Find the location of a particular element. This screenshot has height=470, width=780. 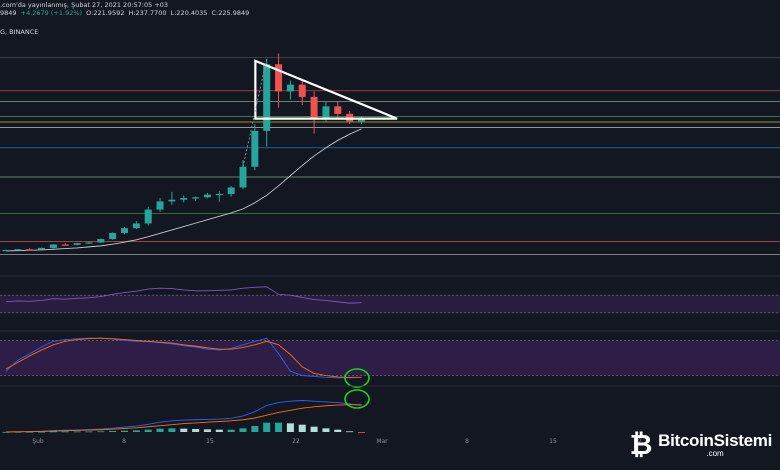

rsi-band is located at coordinates (390, 304).